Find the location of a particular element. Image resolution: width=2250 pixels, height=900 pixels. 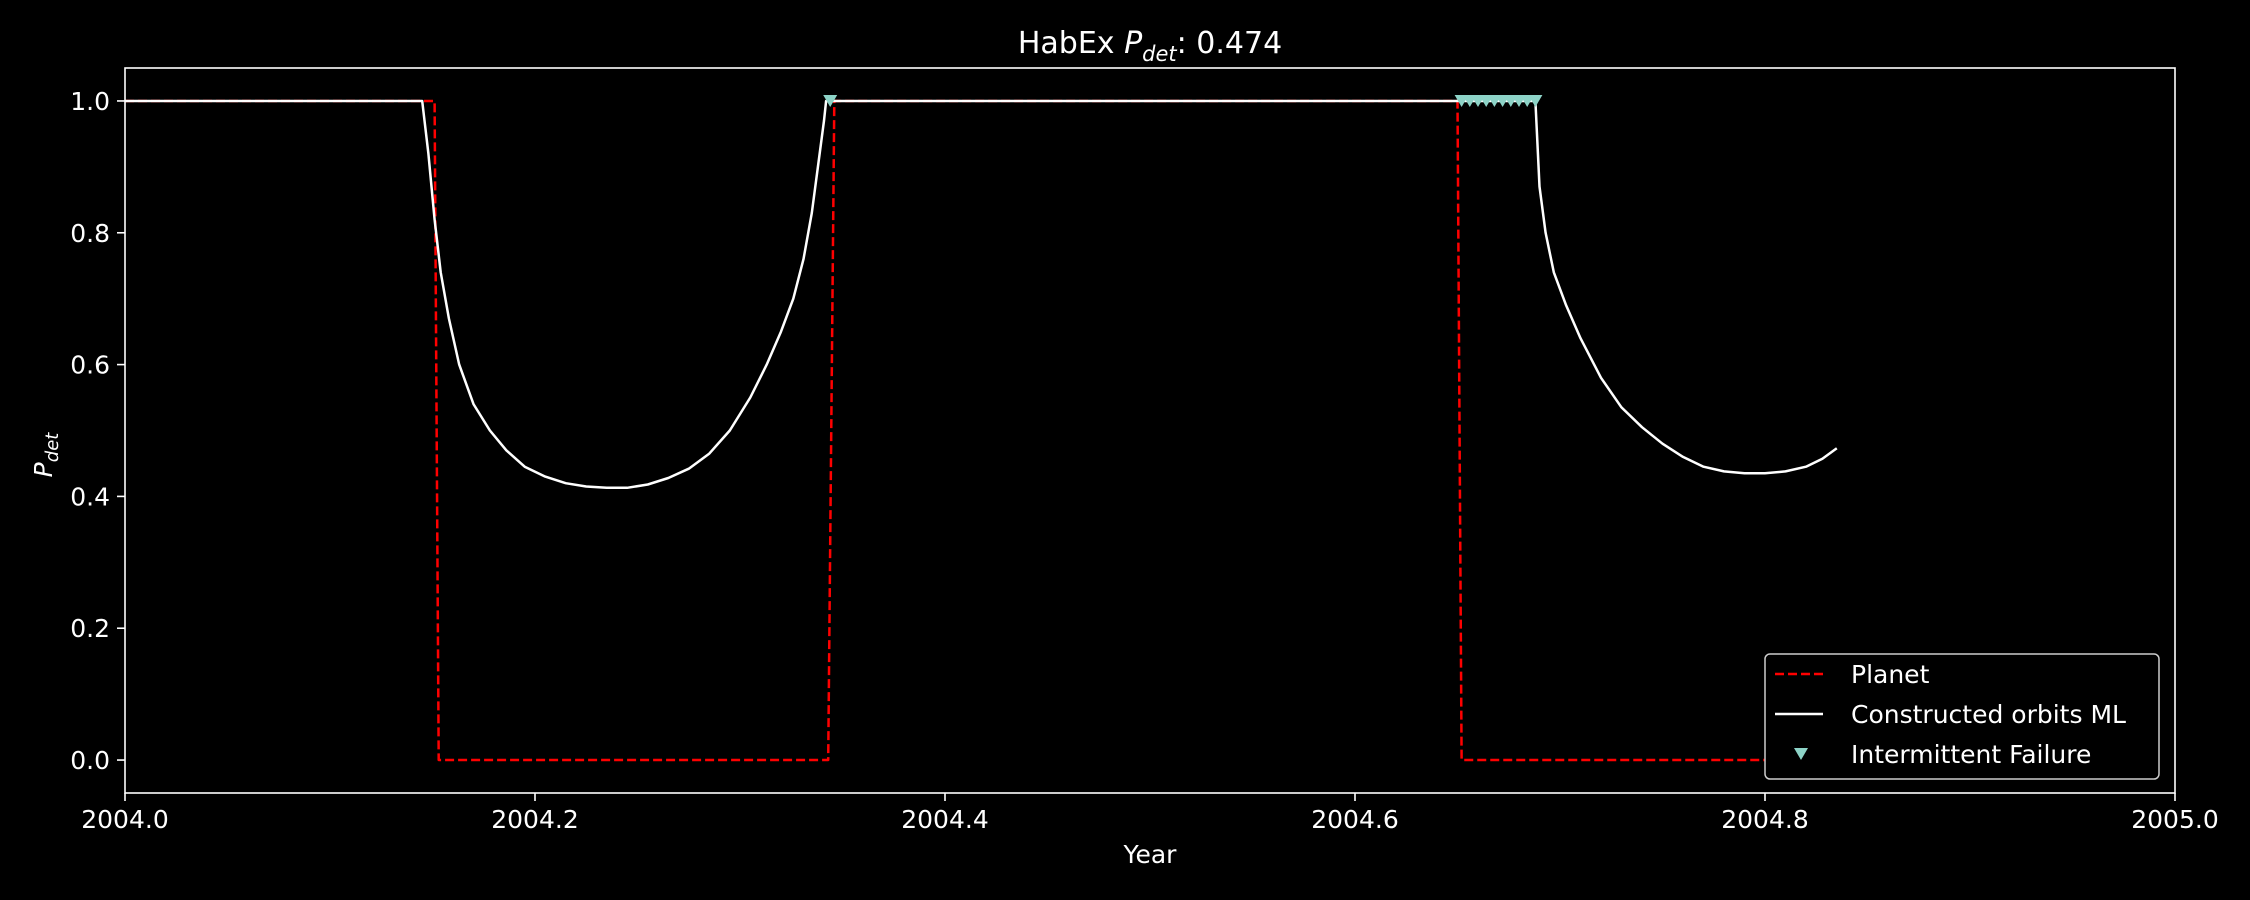

y-tick-label: 0.4 is located at coordinates (90, 496).